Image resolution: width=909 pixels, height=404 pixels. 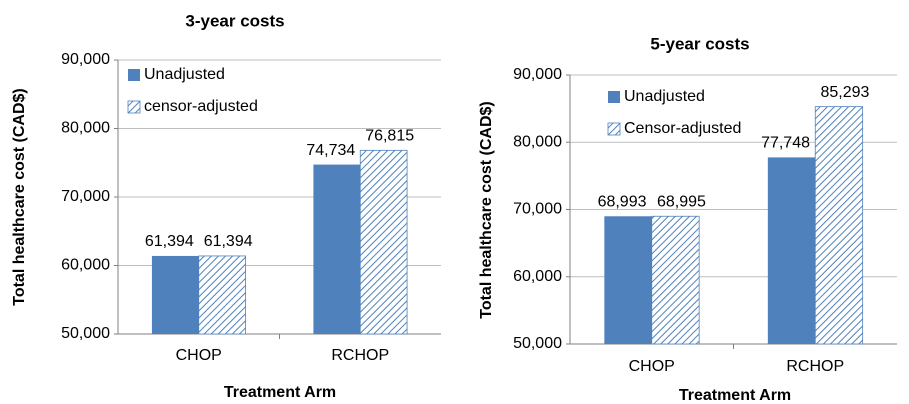 What do you see at coordinates (699, 43) in the screenshot?
I see `chart-title: 5-year costs` at bounding box center [699, 43].